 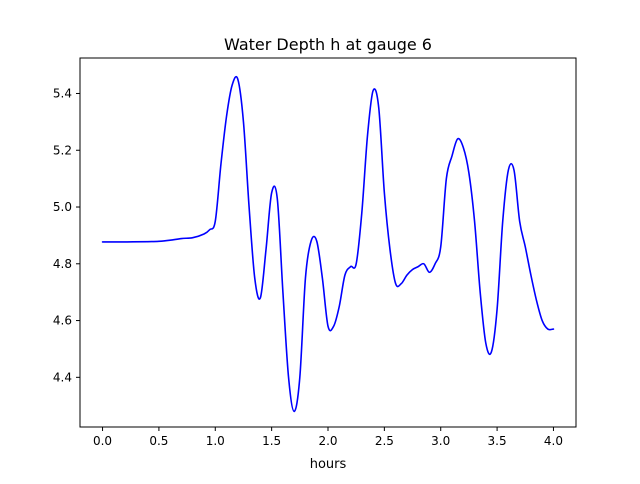 I want to click on y-tick-label: 4.4, so click(x=62, y=377).